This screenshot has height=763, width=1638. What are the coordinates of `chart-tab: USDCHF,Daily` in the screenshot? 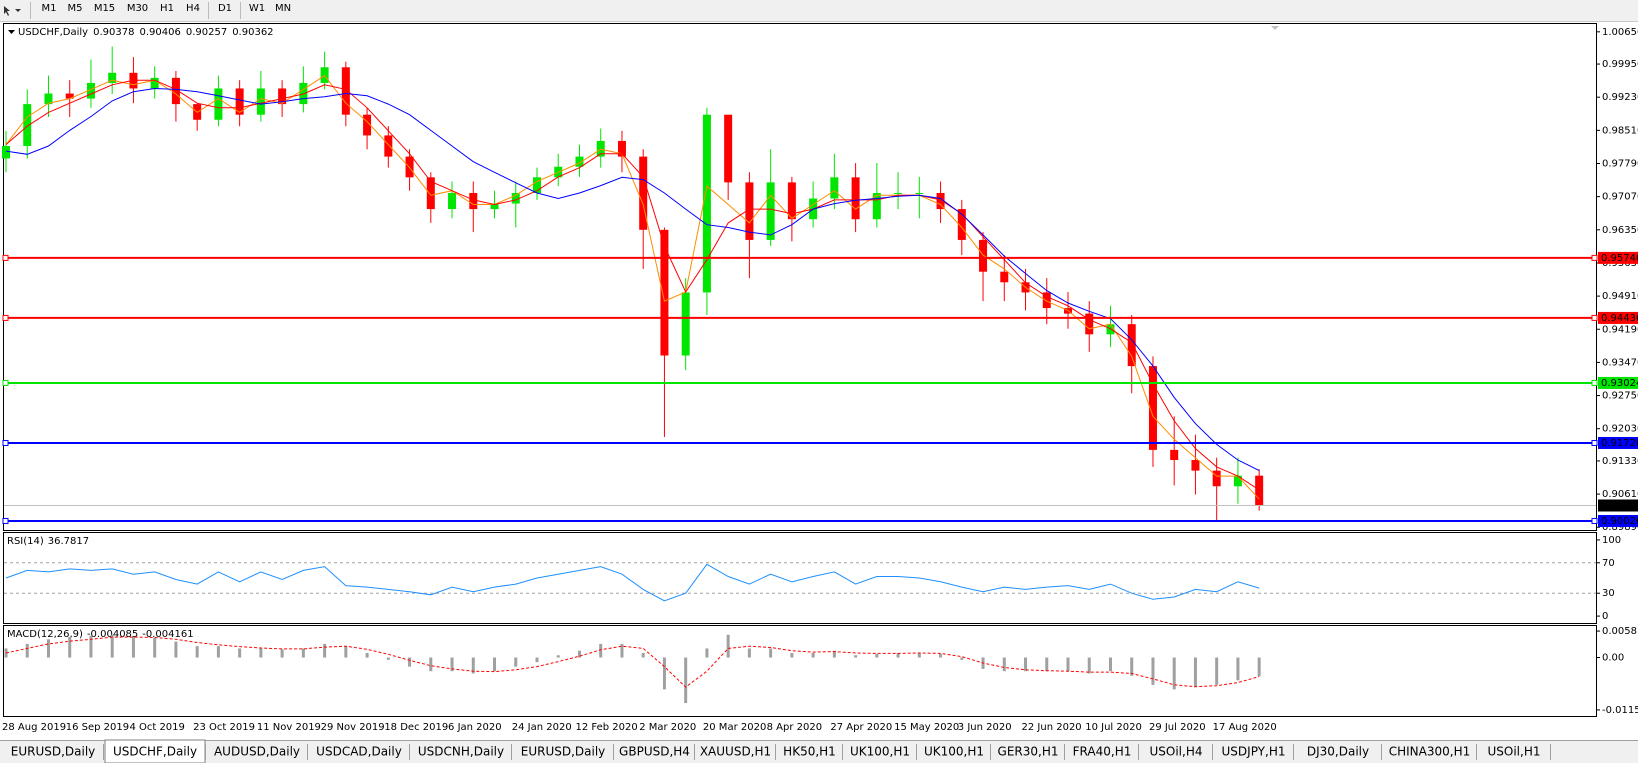 It's located at (155, 751).